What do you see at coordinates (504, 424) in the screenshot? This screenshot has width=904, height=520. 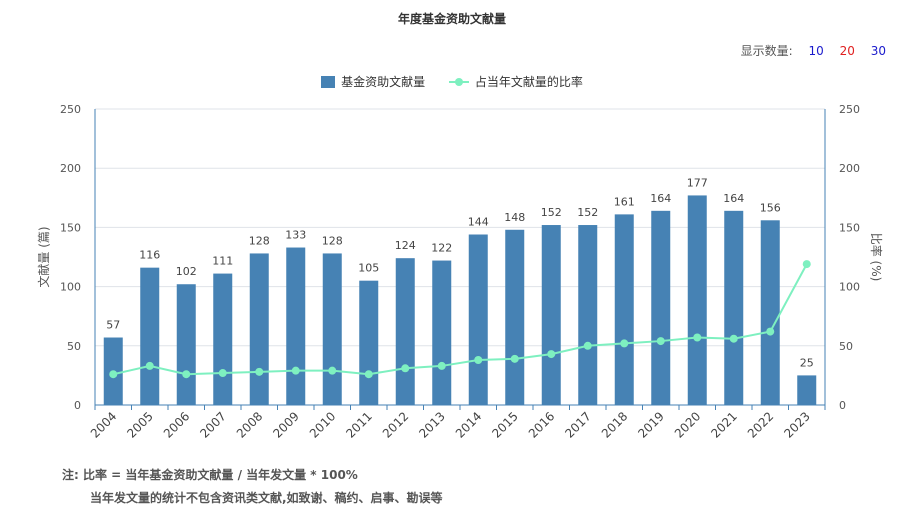 I see `x-tick-label: 2015` at bounding box center [504, 424].